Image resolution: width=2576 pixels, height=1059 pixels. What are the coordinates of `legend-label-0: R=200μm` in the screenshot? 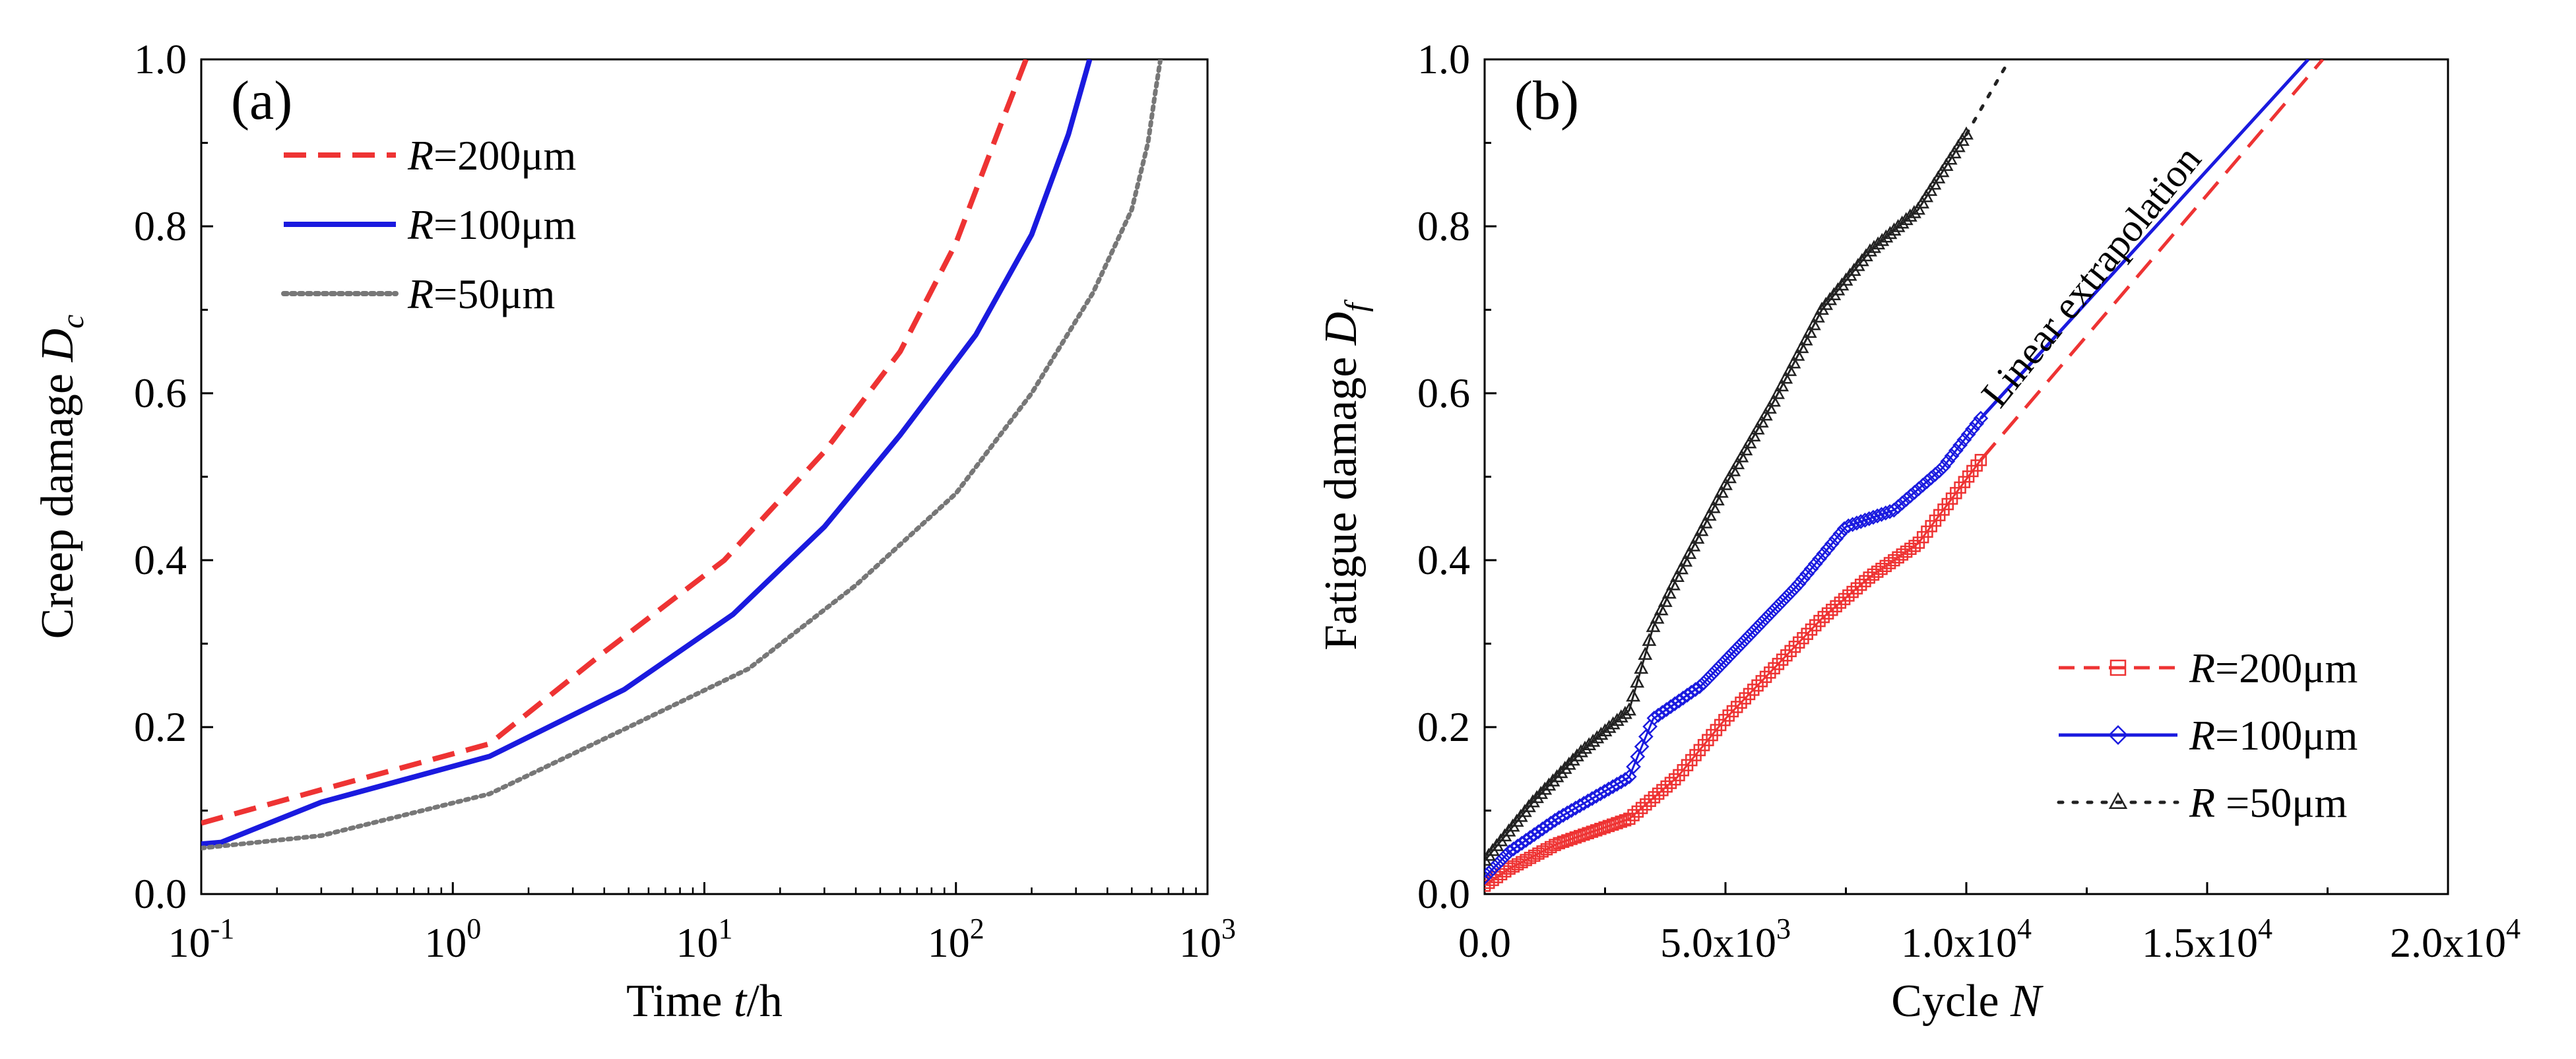 It's located at (491, 155).